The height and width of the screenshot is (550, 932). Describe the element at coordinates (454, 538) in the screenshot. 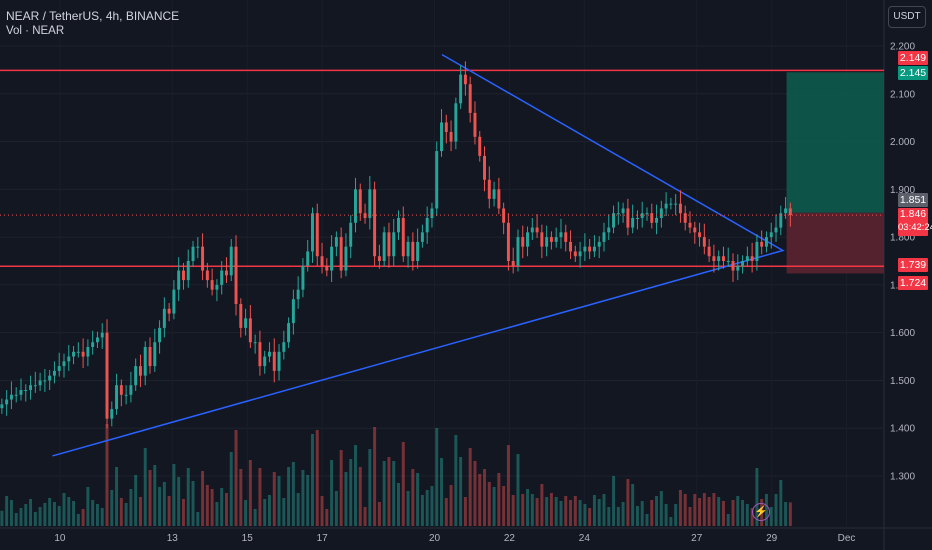

I see `time-axis: 10 13 15 17 20 22 24 27 29 Dec` at that location.